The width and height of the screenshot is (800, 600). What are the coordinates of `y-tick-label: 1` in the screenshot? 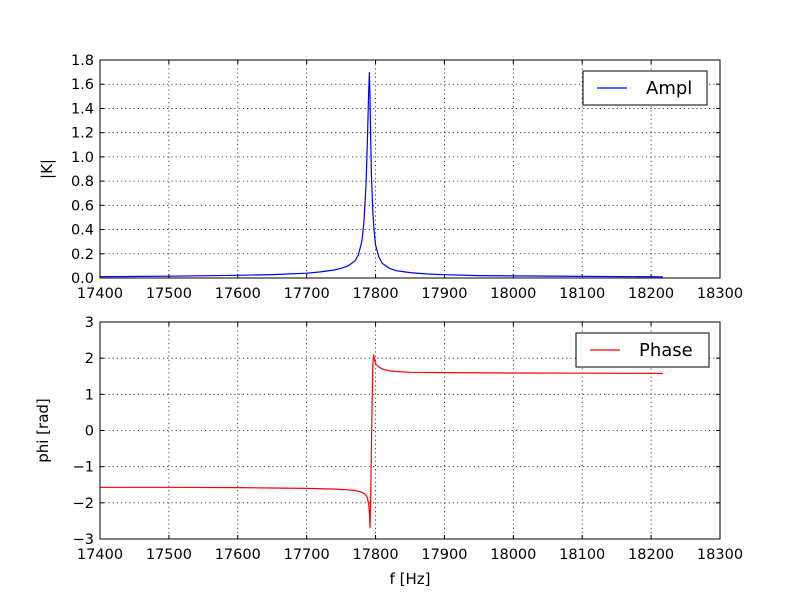 It's located at (89, 395).